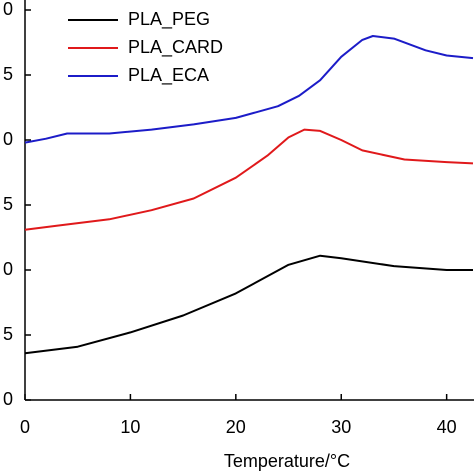 The height and width of the screenshot is (474, 474). Describe the element at coordinates (169, 19) in the screenshot. I see `legend-label: PLA_PEG` at that location.